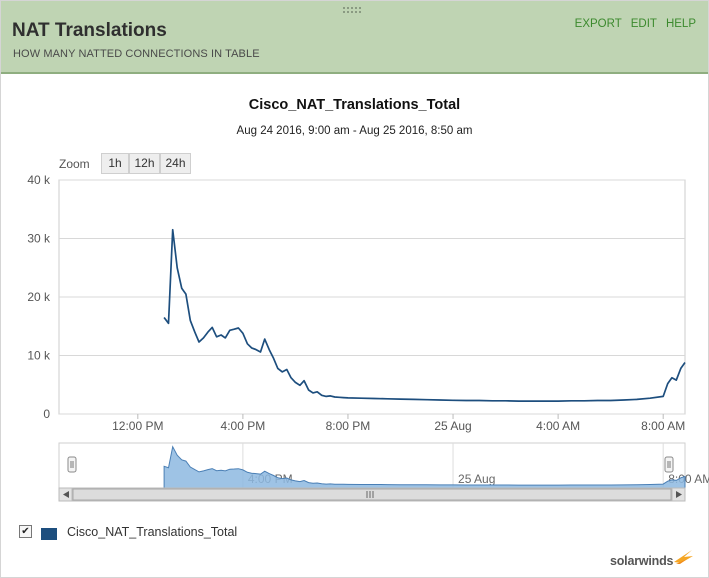  I want to click on navigator-label: 25 Aug, so click(476, 479).